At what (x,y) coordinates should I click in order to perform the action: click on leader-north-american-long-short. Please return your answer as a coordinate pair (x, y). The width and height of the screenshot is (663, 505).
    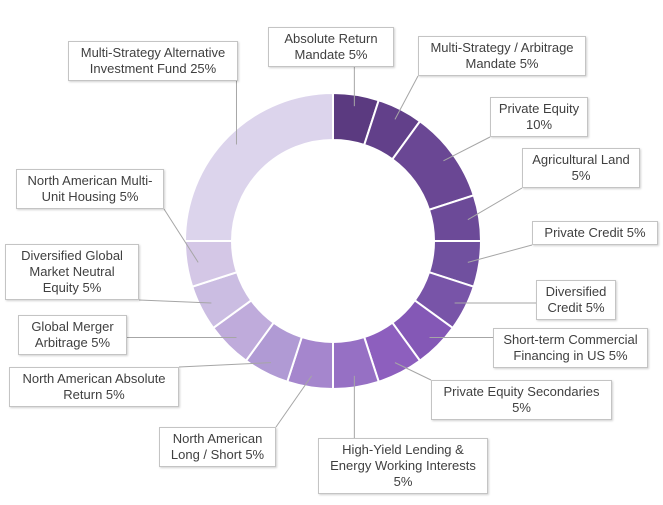
    Looking at the image, I should click on (294, 401).